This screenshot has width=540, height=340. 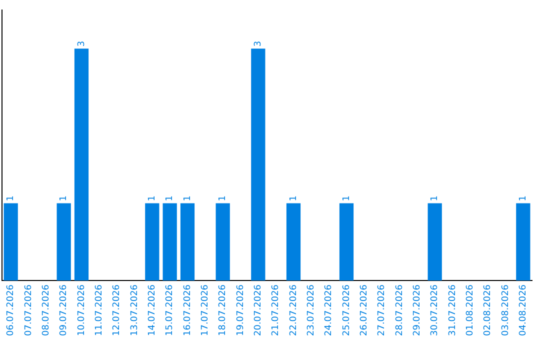 I want to click on x-tick-label: 04.08.2026, so click(x=523, y=310).